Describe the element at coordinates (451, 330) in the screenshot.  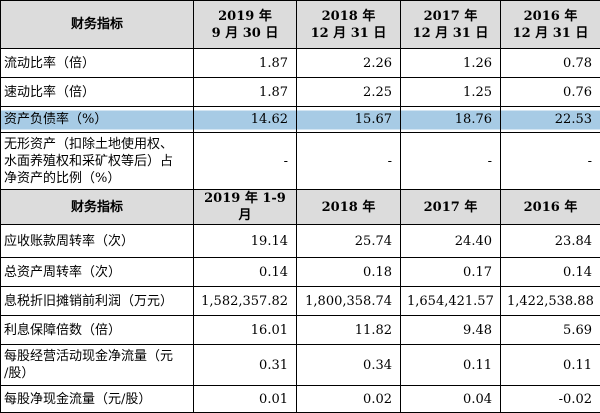
I see `cell-value: 9.48` at that location.